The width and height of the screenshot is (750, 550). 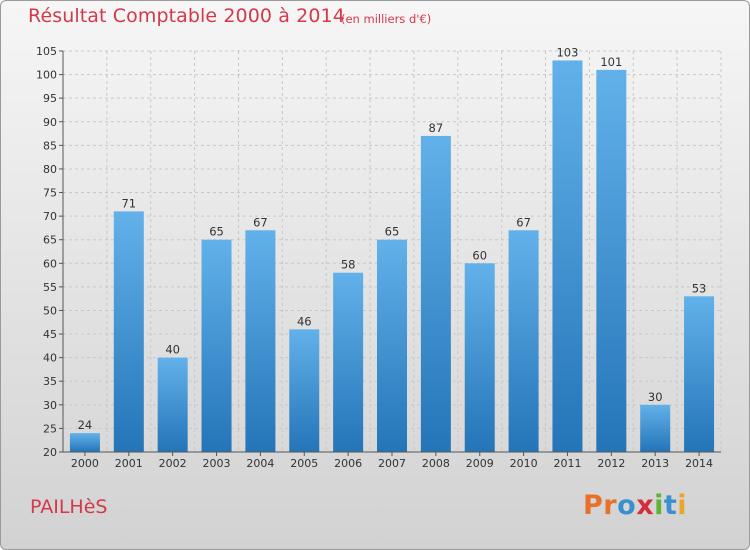 I want to click on y-tick-label: 30, so click(x=50, y=405).